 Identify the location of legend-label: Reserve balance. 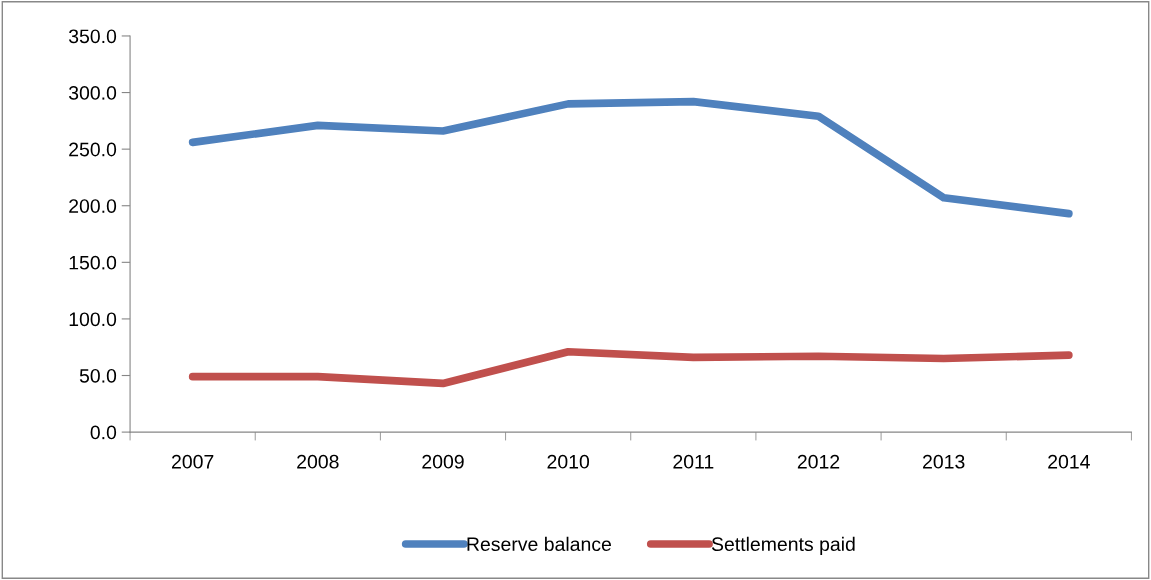
(539, 544).